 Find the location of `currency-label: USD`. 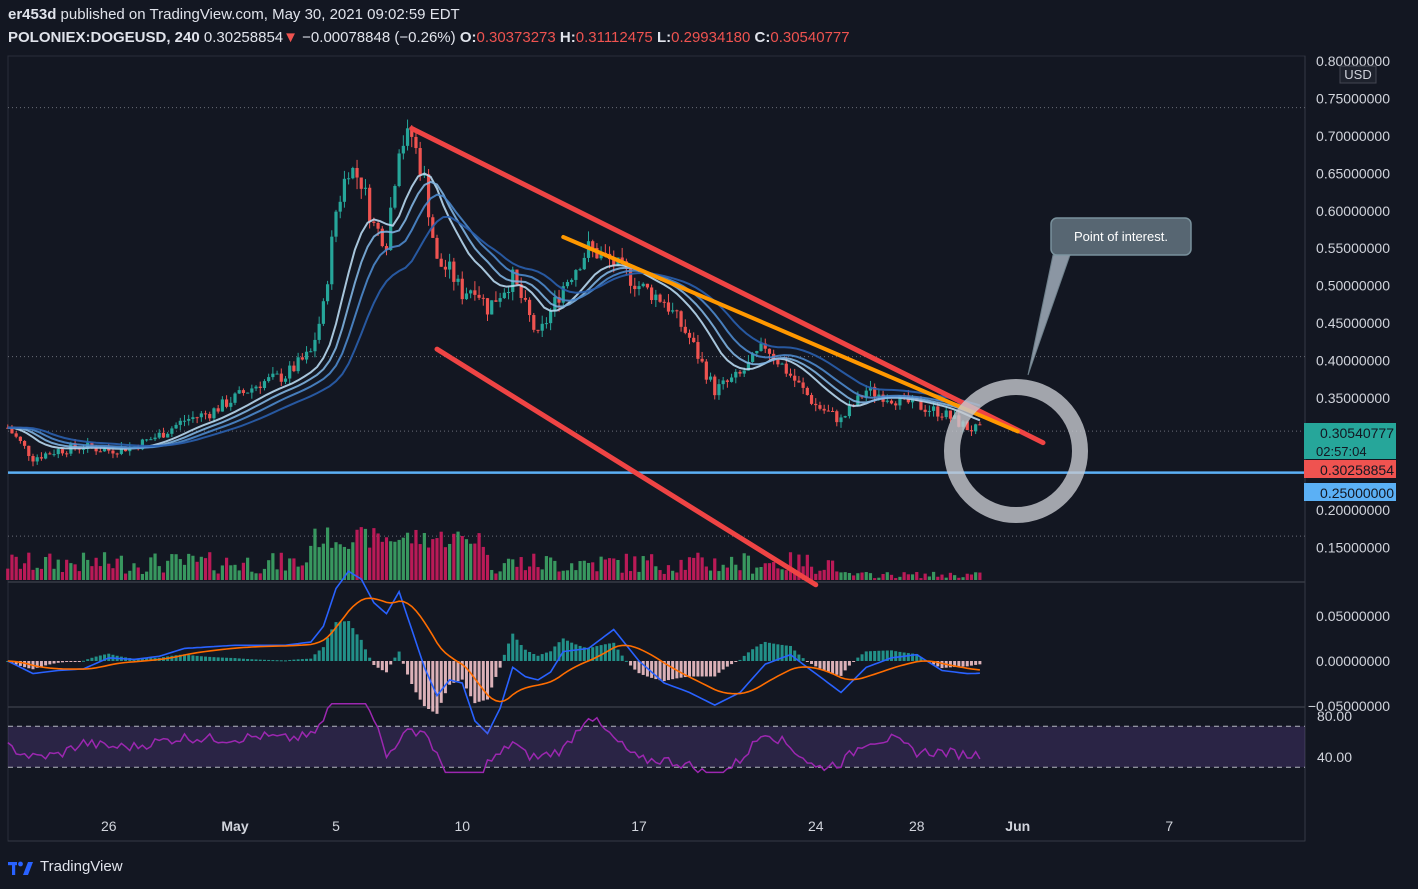

currency-label: USD is located at coordinates (1357, 74).